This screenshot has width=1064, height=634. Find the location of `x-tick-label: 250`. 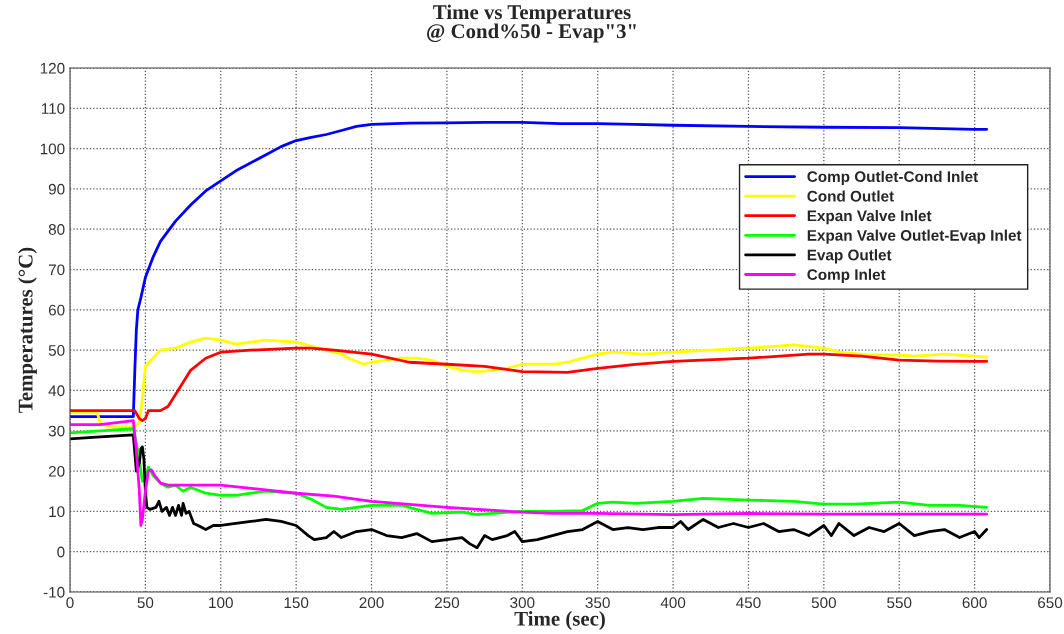

x-tick-label: 250 is located at coordinates (447, 603).